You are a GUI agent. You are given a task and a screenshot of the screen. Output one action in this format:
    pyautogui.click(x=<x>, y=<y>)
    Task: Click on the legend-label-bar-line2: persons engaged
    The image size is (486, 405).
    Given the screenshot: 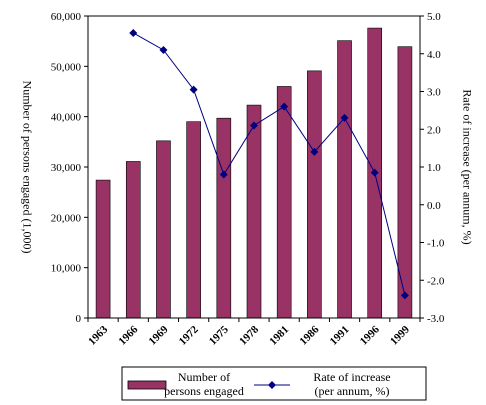 What is the action you would take?
    pyautogui.click(x=204, y=391)
    